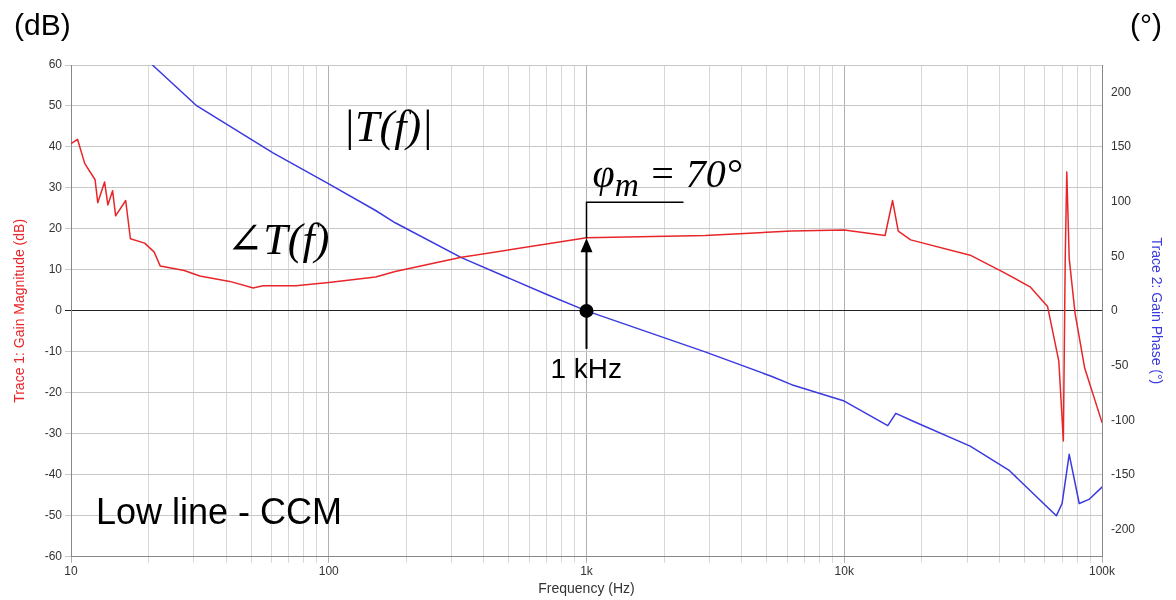 The width and height of the screenshot is (1176, 600). Describe the element at coordinates (219, 511) in the screenshot. I see `annotation: Low line - CCM` at that location.